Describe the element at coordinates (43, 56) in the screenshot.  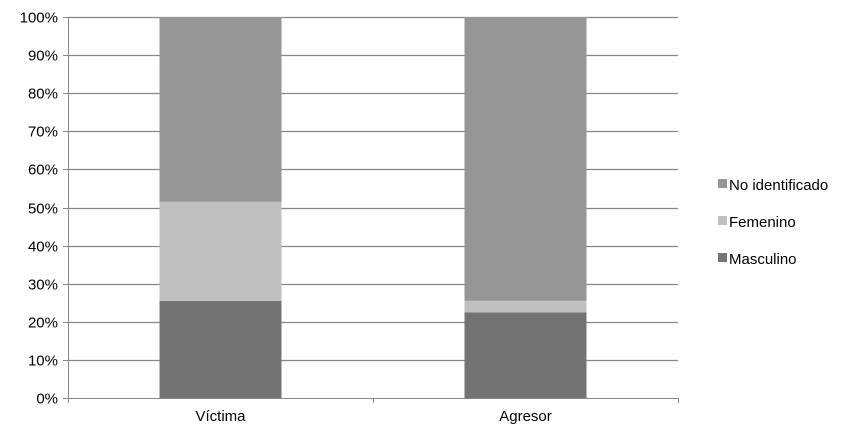
I see `y-tick-label: 90%` at that location.